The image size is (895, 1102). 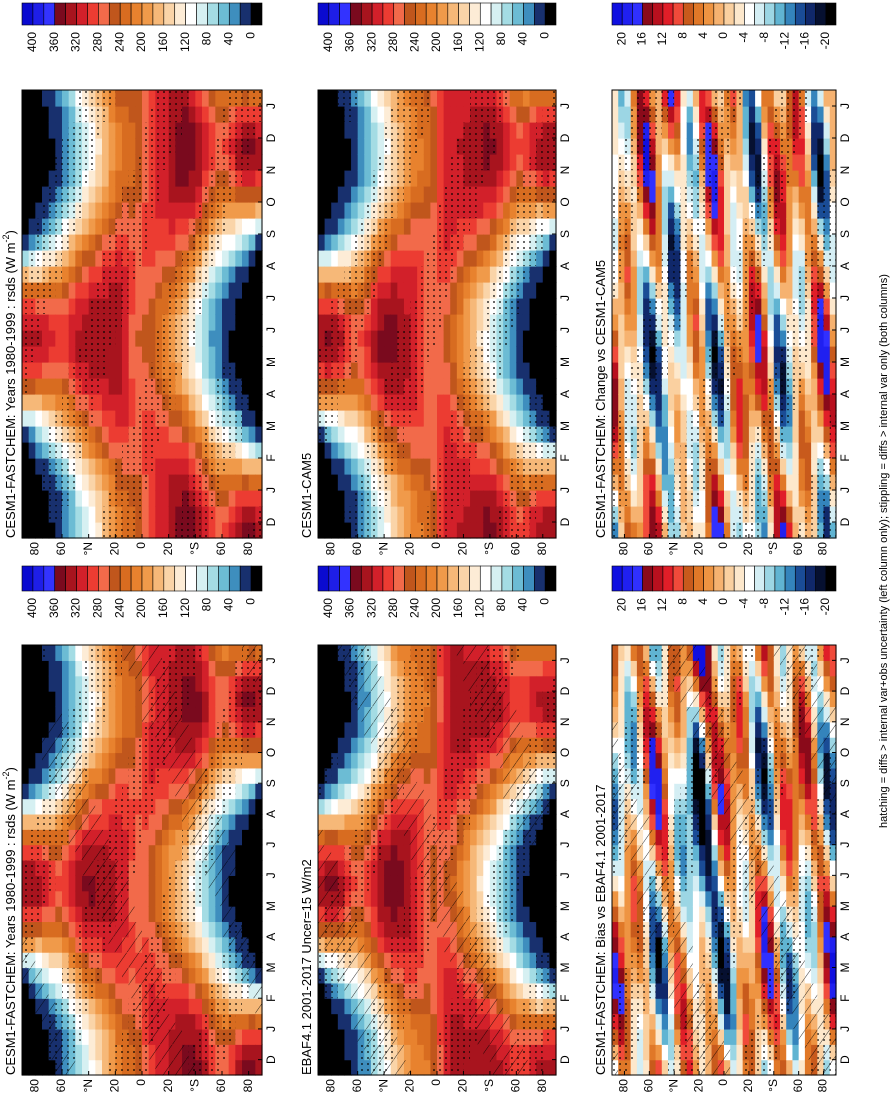 What do you see at coordinates (248, 549) in the screenshot?
I see `lat-label: 80` at bounding box center [248, 549].